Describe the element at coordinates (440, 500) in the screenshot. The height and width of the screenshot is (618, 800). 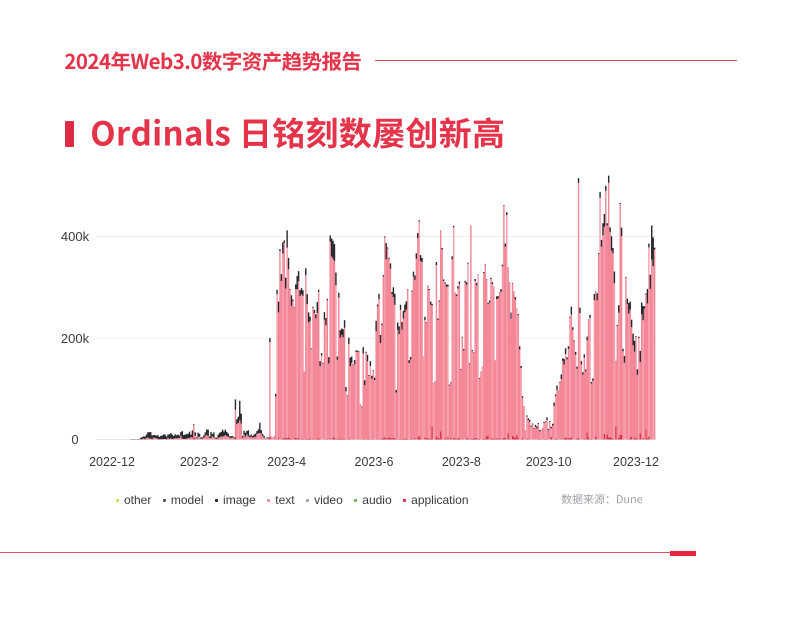
I see `legend-label: application` at that location.